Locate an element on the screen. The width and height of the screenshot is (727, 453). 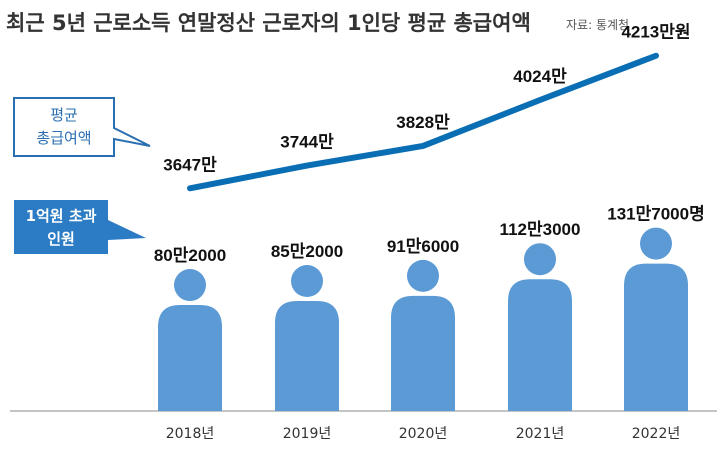
x-tick-label-2: 2020년 is located at coordinates (423, 434).